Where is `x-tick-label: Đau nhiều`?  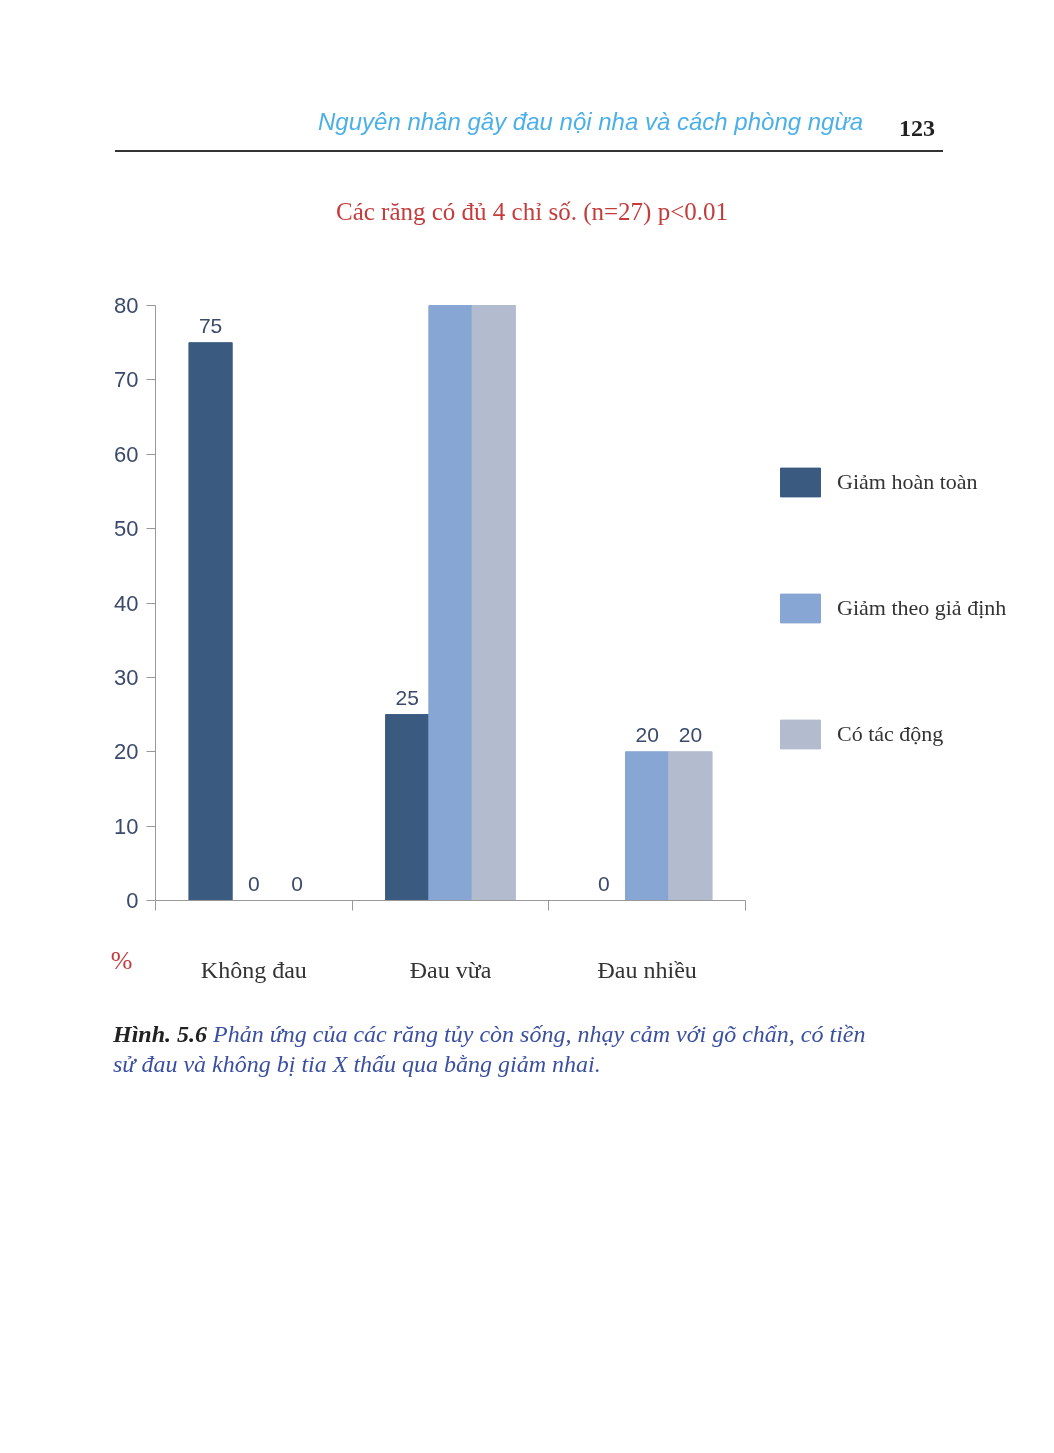 x-tick-label: Đau nhiều is located at coordinates (647, 969).